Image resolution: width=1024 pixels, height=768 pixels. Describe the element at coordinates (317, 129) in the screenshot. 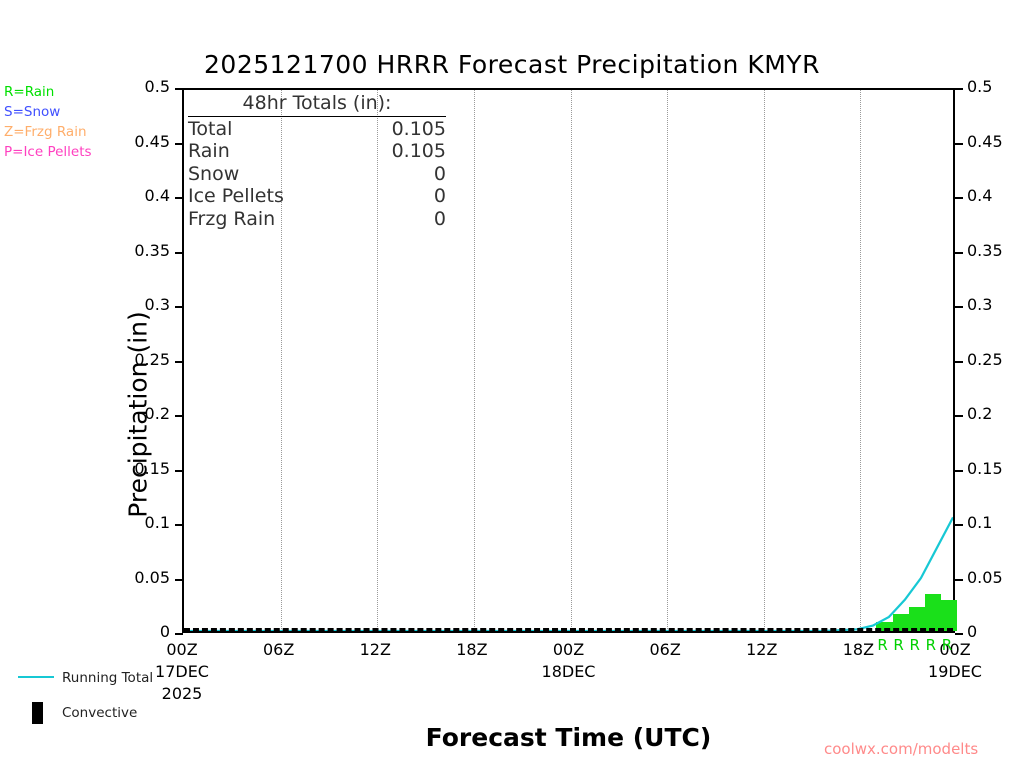

I see `totals-row: Total 0.105` at that location.